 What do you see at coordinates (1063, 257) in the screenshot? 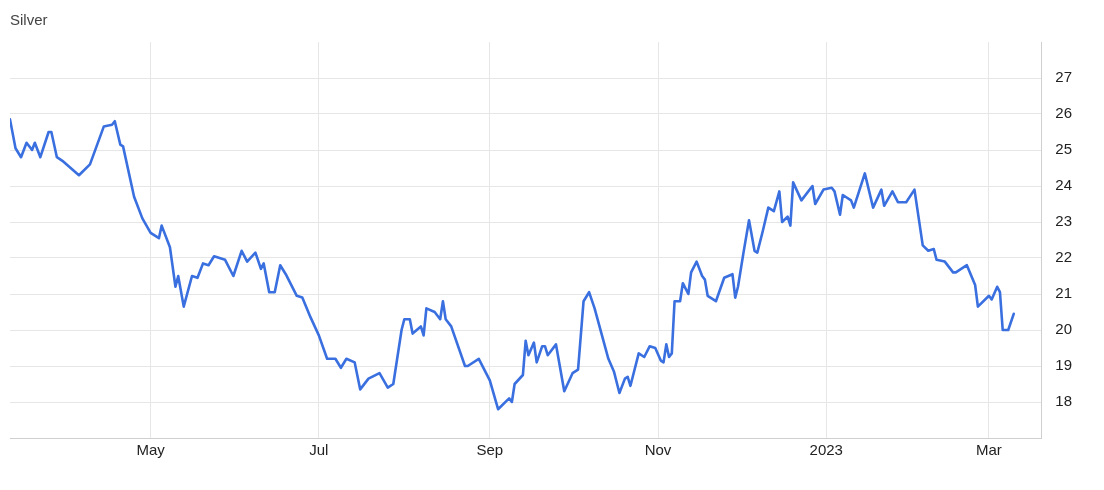
I see `y-tick-label: 22` at bounding box center [1063, 257].